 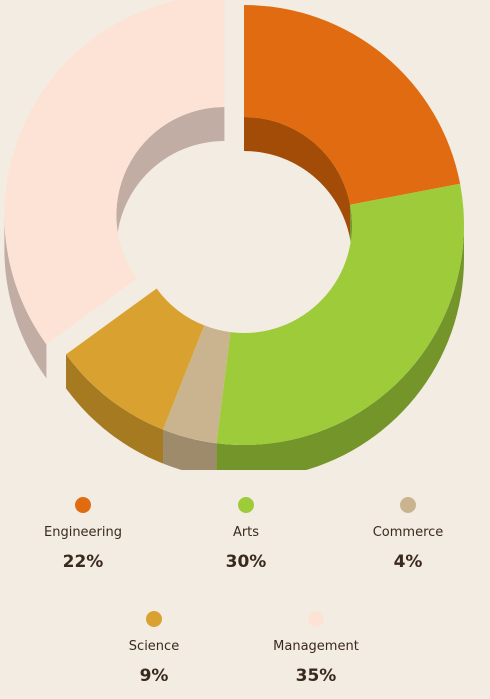 I want to click on legend-item-arts: Arts 30%, so click(x=246, y=534).